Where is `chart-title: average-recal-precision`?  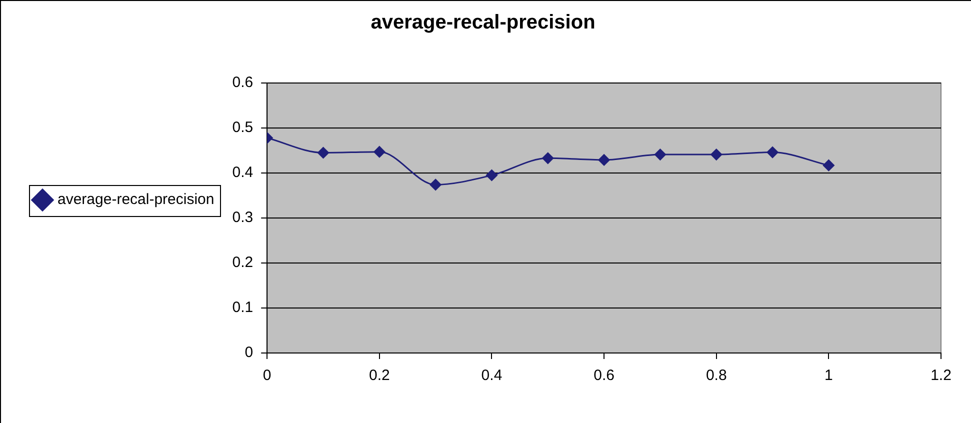 chart-title: average-recal-precision is located at coordinates (483, 23).